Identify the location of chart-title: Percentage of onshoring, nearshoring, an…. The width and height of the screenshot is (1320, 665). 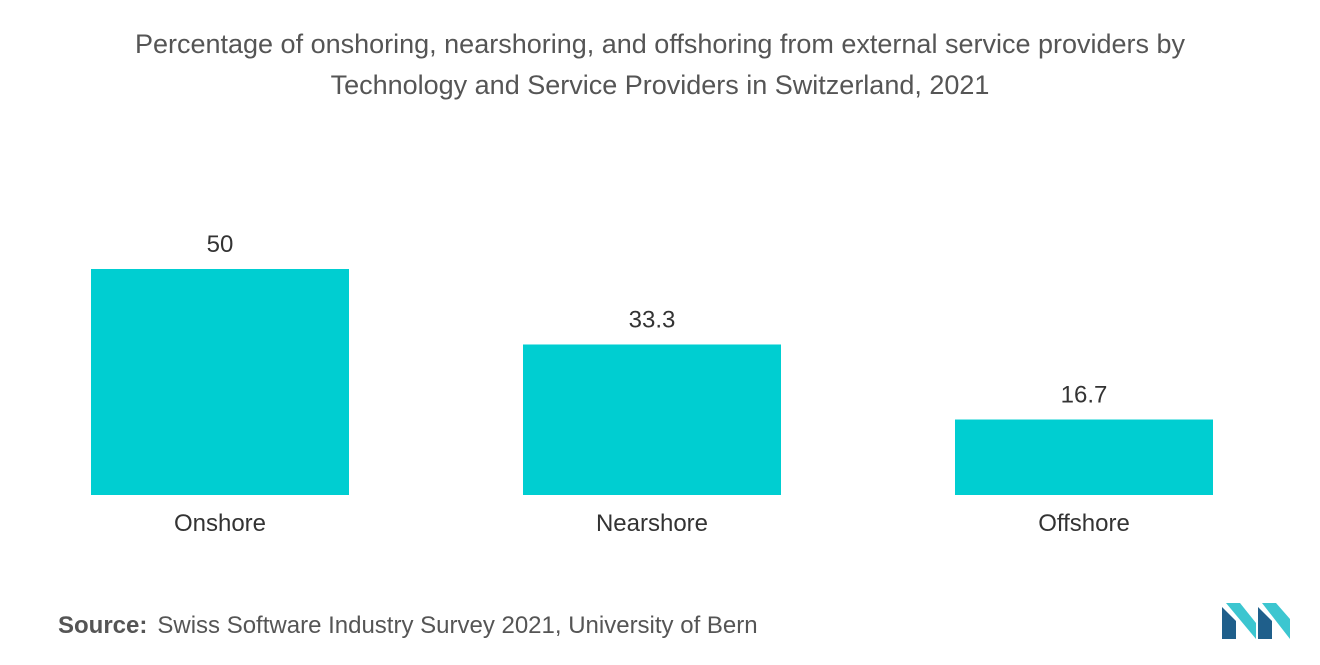
(660, 65).